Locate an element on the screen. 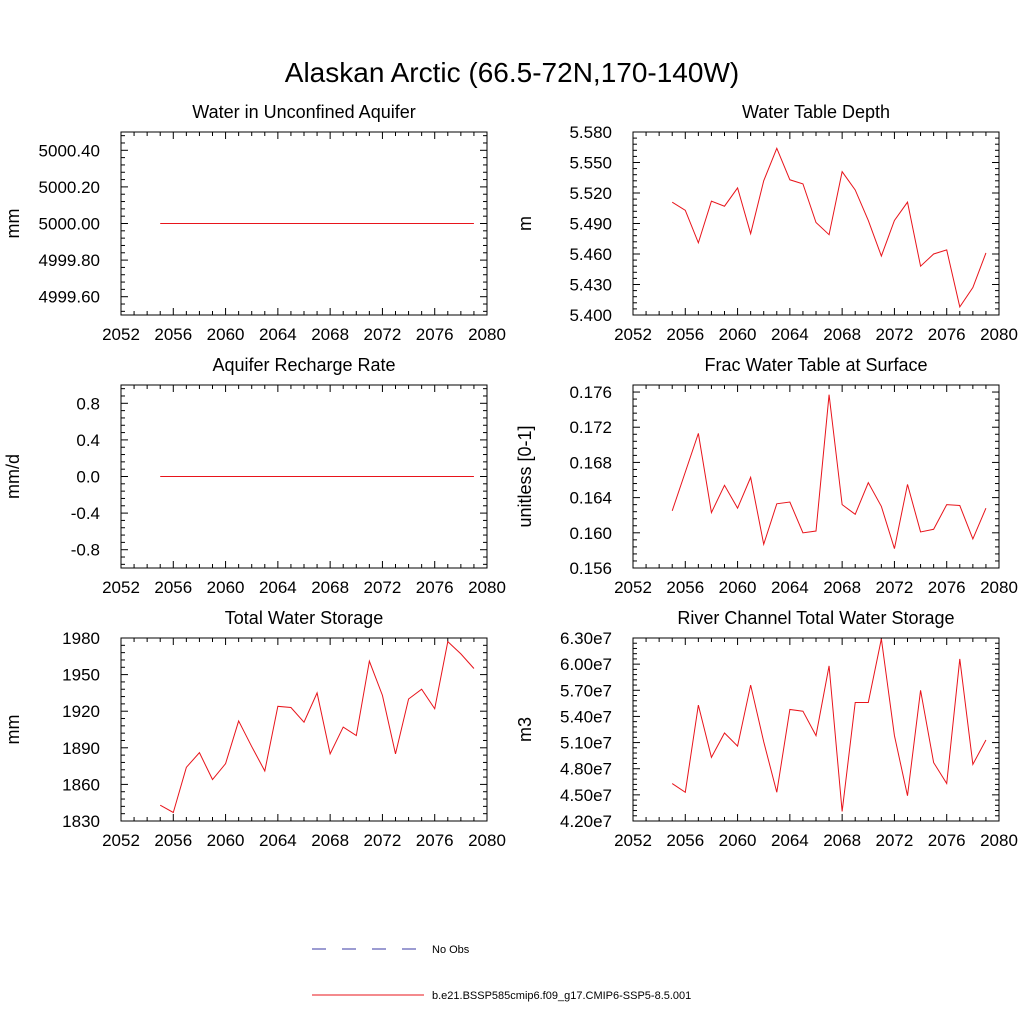 This screenshot has width=1024, height=1024. y-tick-label: 1920 is located at coordinates (81, 711).